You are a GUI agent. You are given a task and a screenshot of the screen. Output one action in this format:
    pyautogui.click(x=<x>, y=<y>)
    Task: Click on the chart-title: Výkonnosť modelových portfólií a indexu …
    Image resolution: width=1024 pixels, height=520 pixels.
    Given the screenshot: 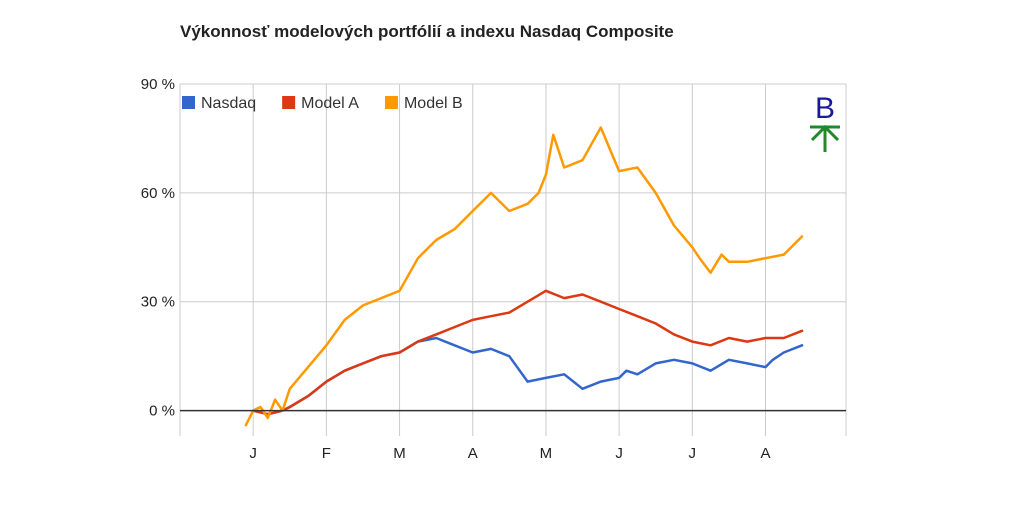 What is the action you would take?
    pyautogui.click(x=427, y=31)
    